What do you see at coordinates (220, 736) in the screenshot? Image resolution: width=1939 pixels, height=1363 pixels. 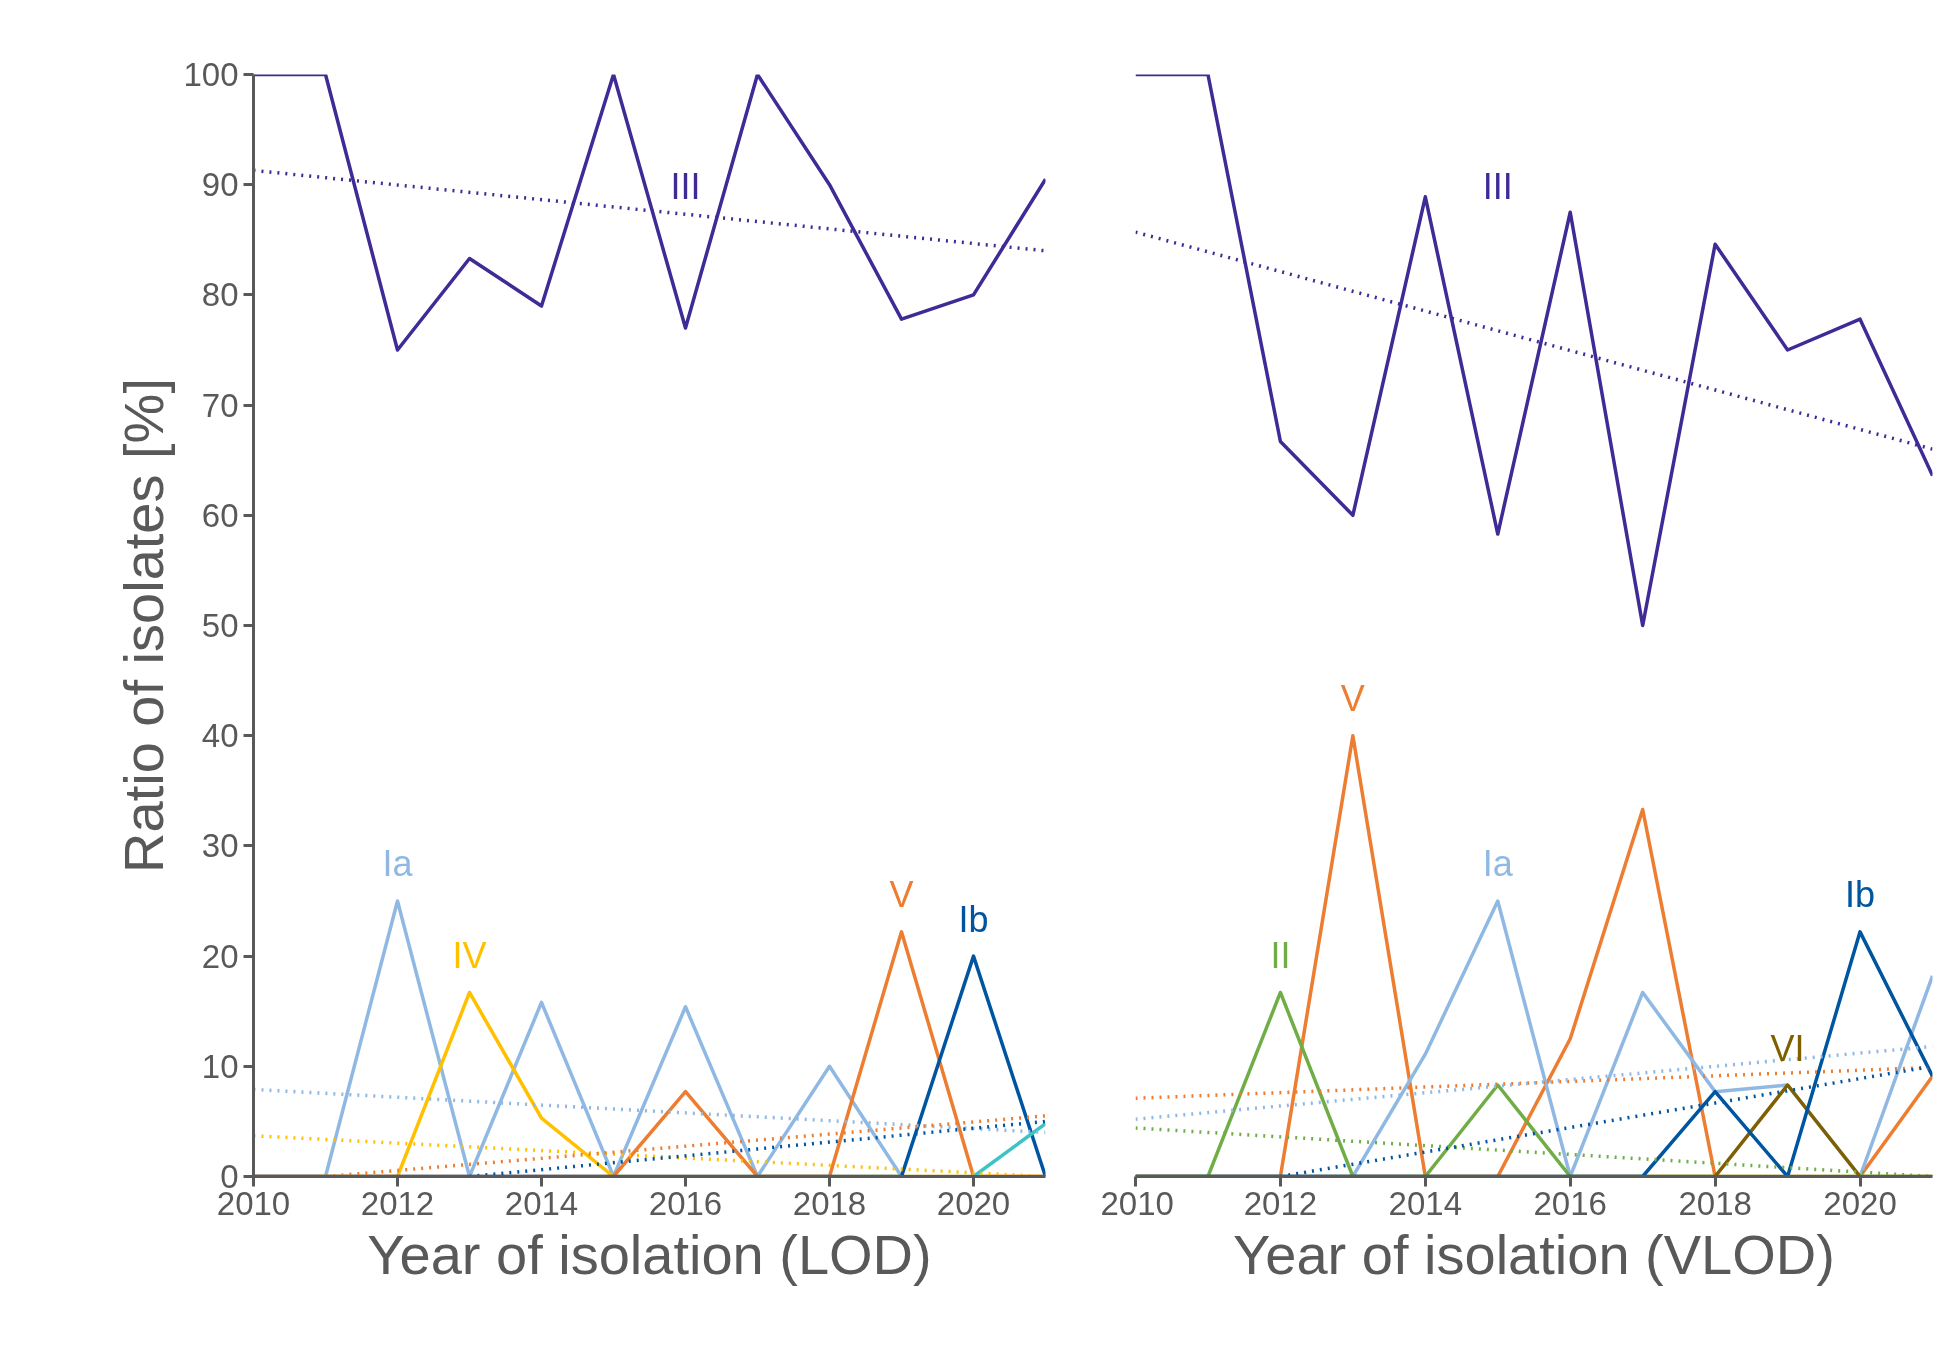 I see `y-tick-label: 40` at bounding box center [220, 736].